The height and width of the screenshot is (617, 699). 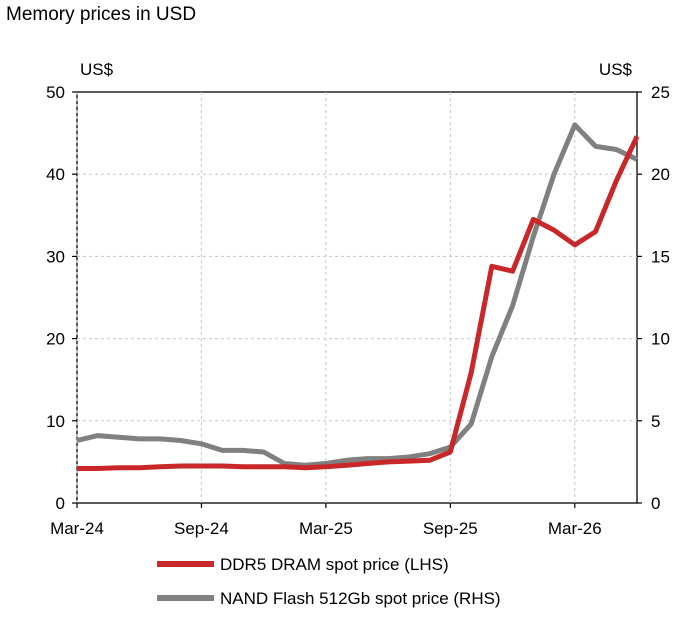 What do you see at coordinates (334, 564) in the screenshot?
I see `legend-label-ddr5: DDR5 DRAM spot price (LHS)` at bounding box center [334, 564].